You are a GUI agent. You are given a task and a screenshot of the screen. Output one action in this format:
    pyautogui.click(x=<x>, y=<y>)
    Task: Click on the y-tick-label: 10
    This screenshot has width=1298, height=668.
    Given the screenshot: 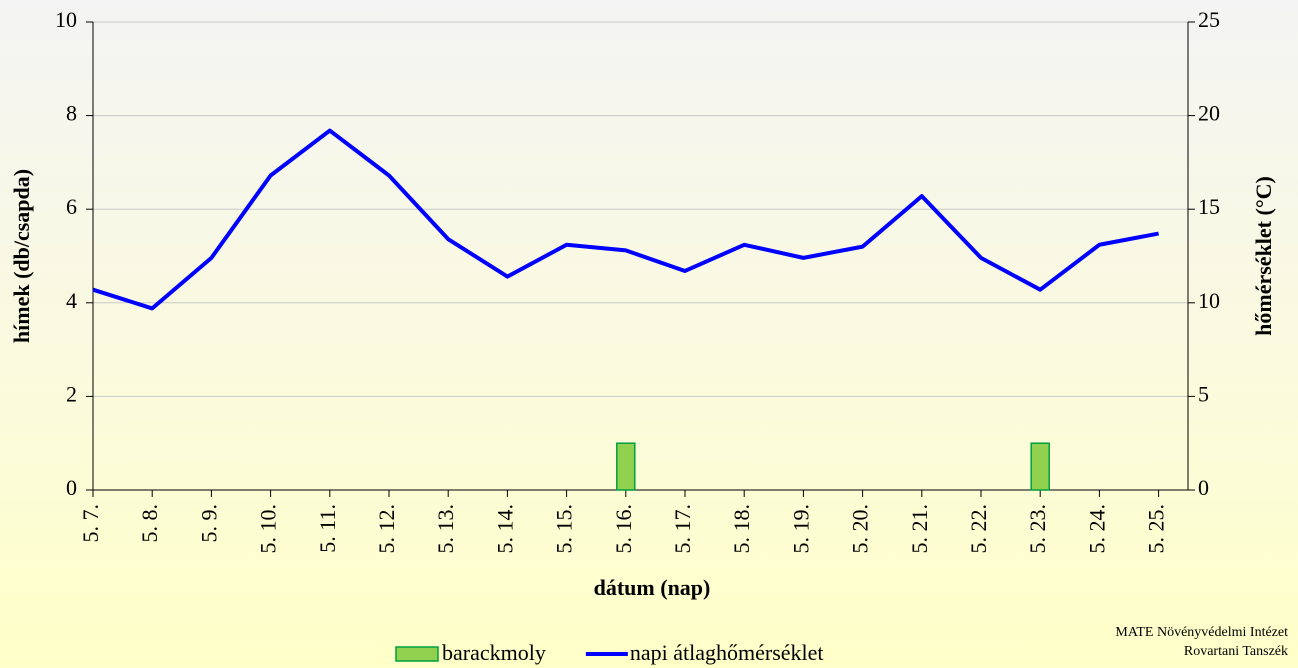 What is the action you would take?
    pyautogui.click(x=66, y=19)
    